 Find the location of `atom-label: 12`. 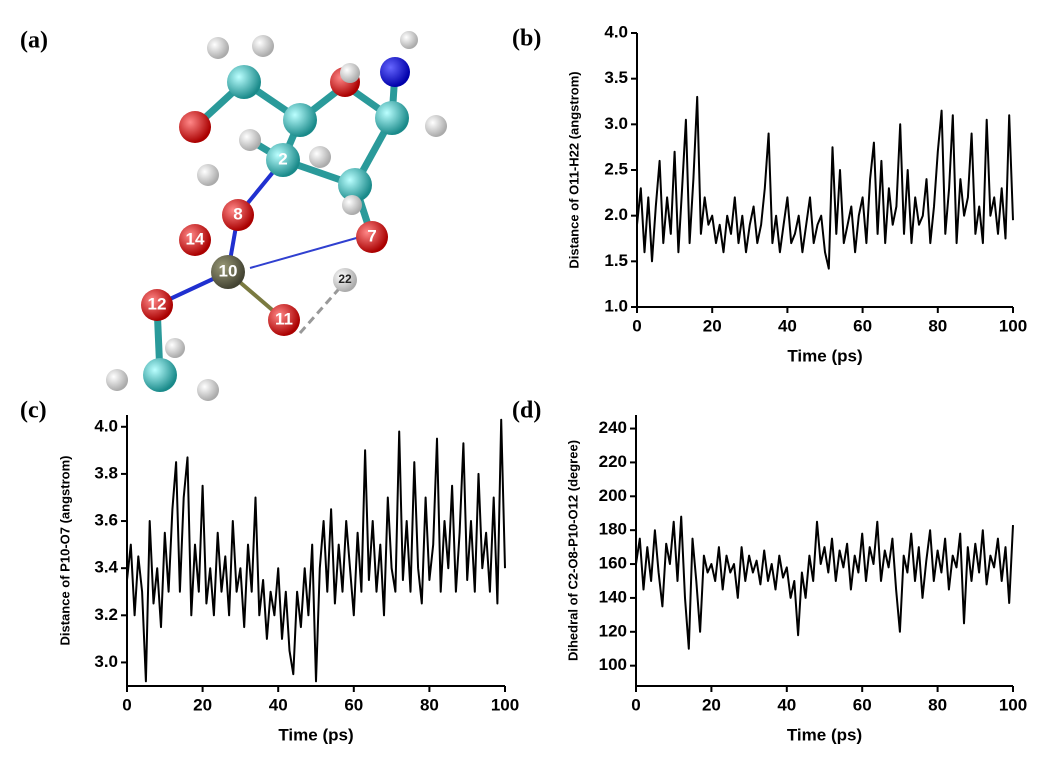

atom-label: 12 is located at coordinates (157, 303).